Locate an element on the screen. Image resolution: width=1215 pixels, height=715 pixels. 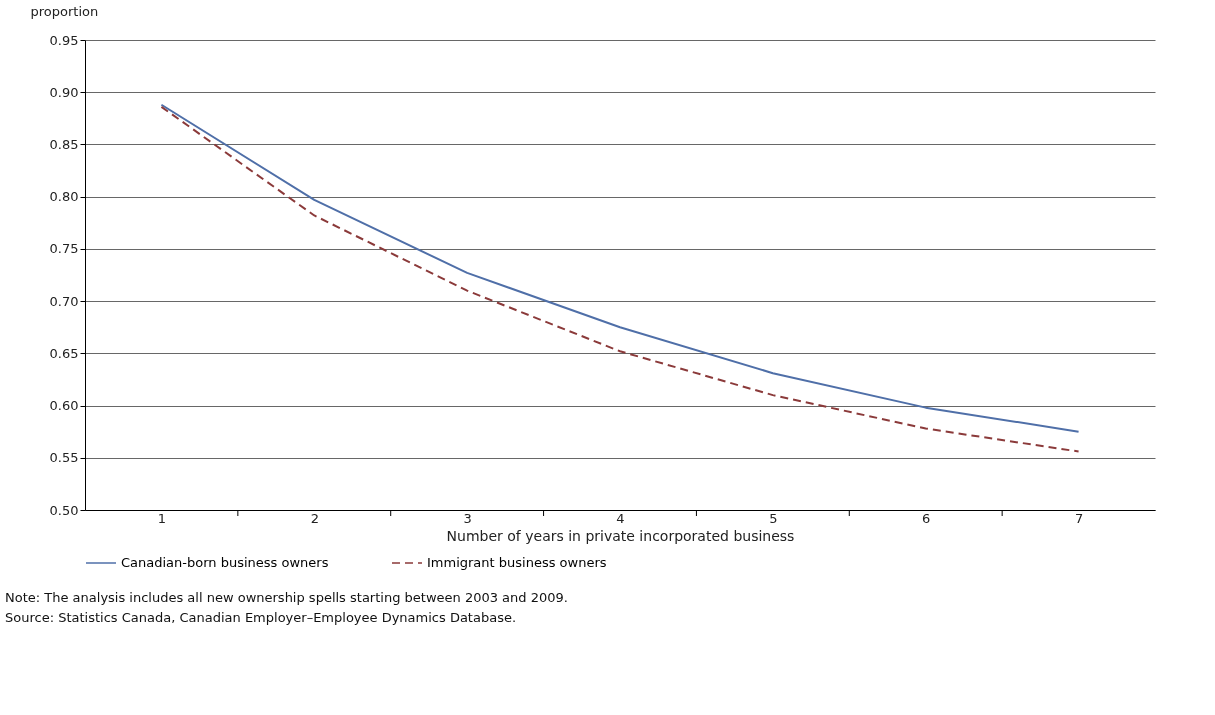
y-tick-label: 0.90 is located at coordinates (64, 92).